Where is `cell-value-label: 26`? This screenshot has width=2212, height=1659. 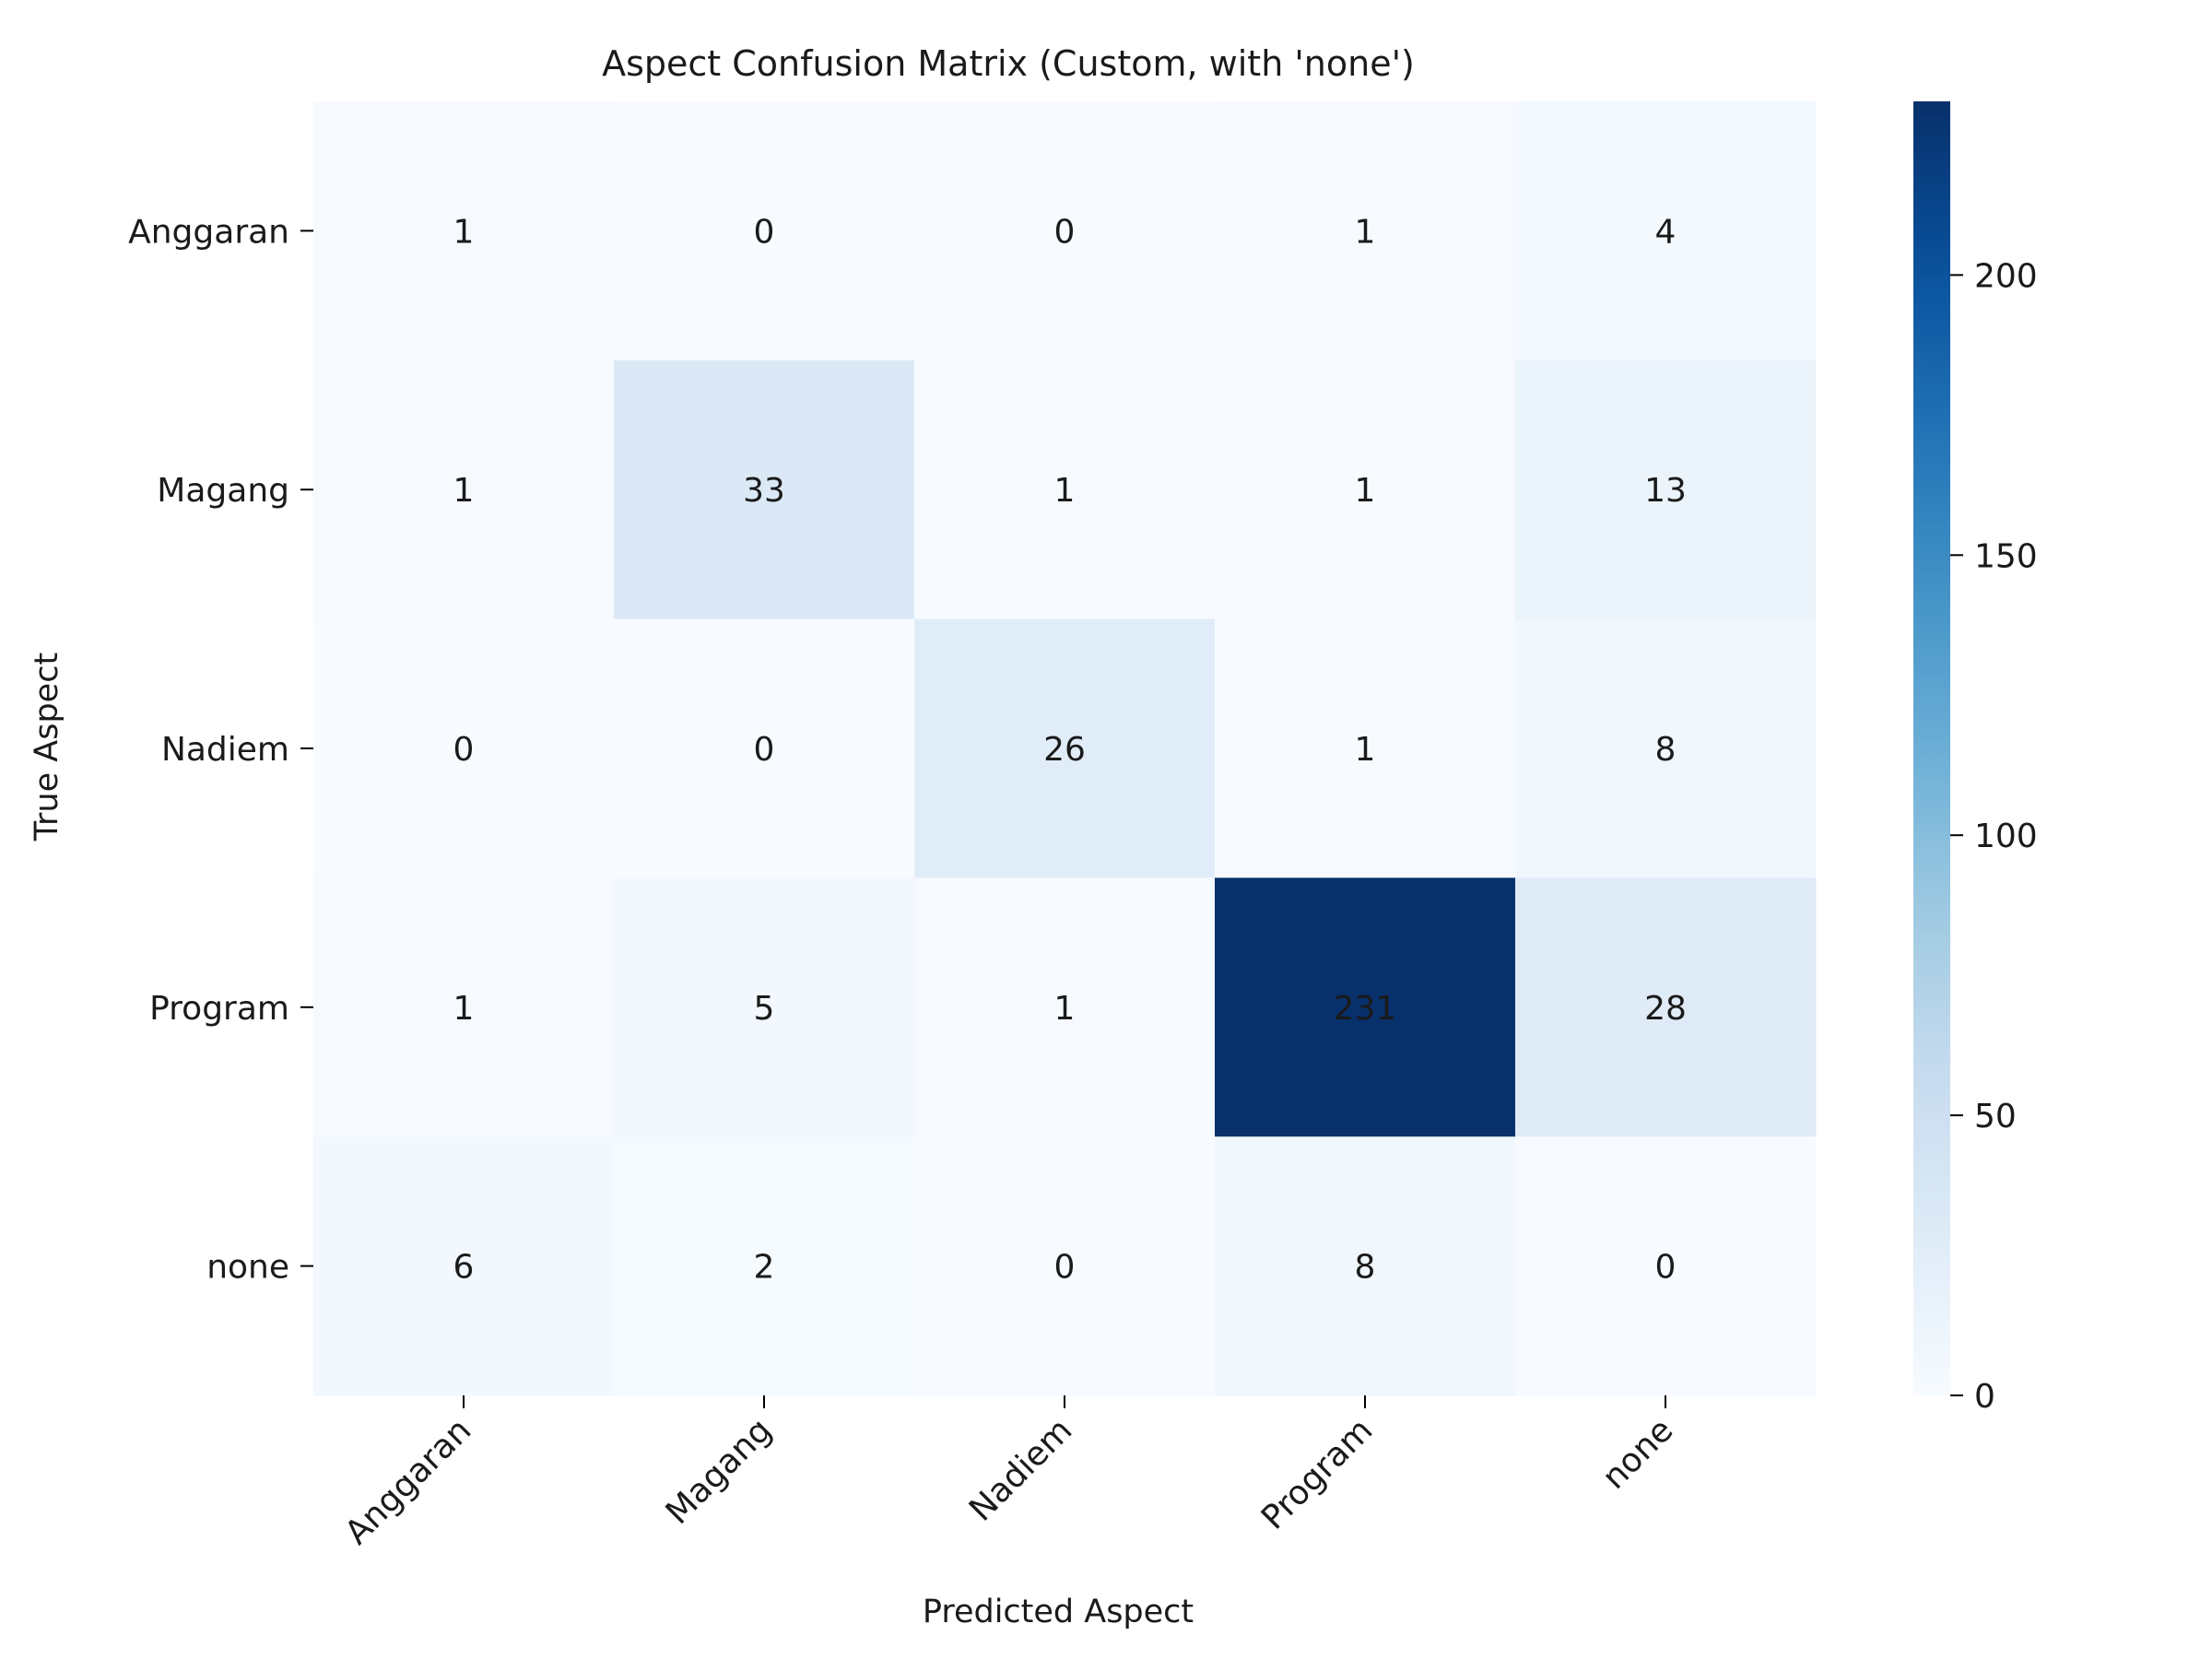
cell-value-label: 26 is located at coordinates (1064, 750).